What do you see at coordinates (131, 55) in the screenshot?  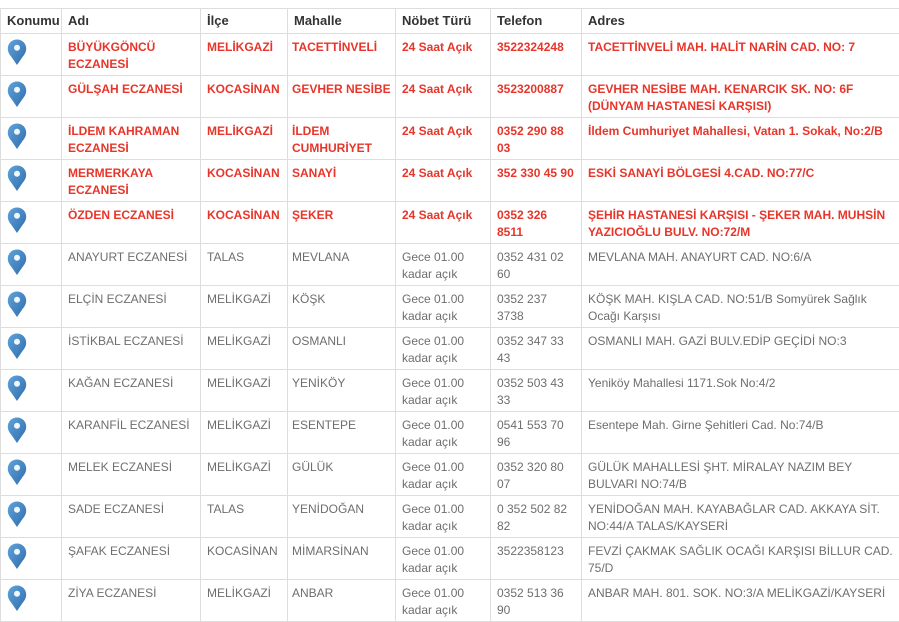 I see `name-cell: BÜYÜKGÖNCÜ ECZANESİ` at bounding box center [131, 55].